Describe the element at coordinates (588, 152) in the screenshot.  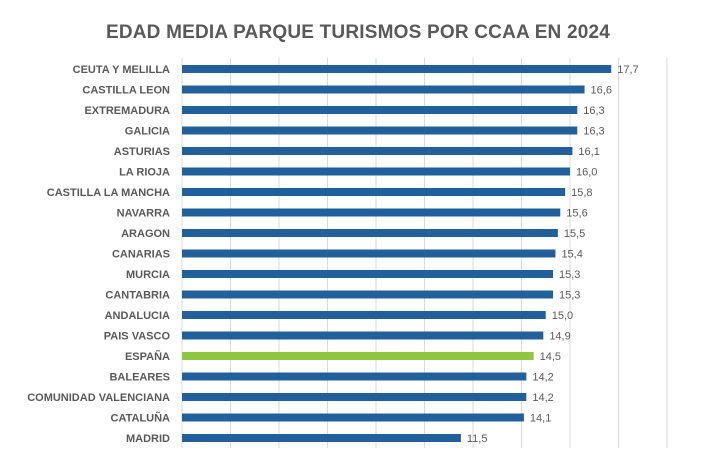
I see `data-label: 16,1` at that location.